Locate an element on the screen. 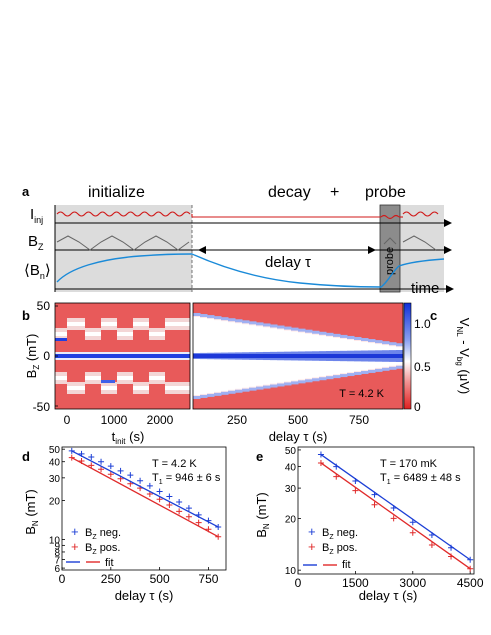  delay-arrow-right is located at coordinates (372, 250).